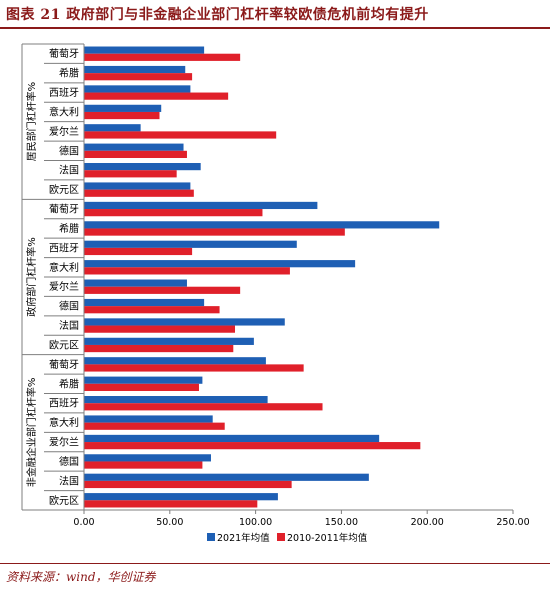 This screenshot has height=592, width=550. I want to click on legend-label: 2010-2011年均值, so click(327, 538).